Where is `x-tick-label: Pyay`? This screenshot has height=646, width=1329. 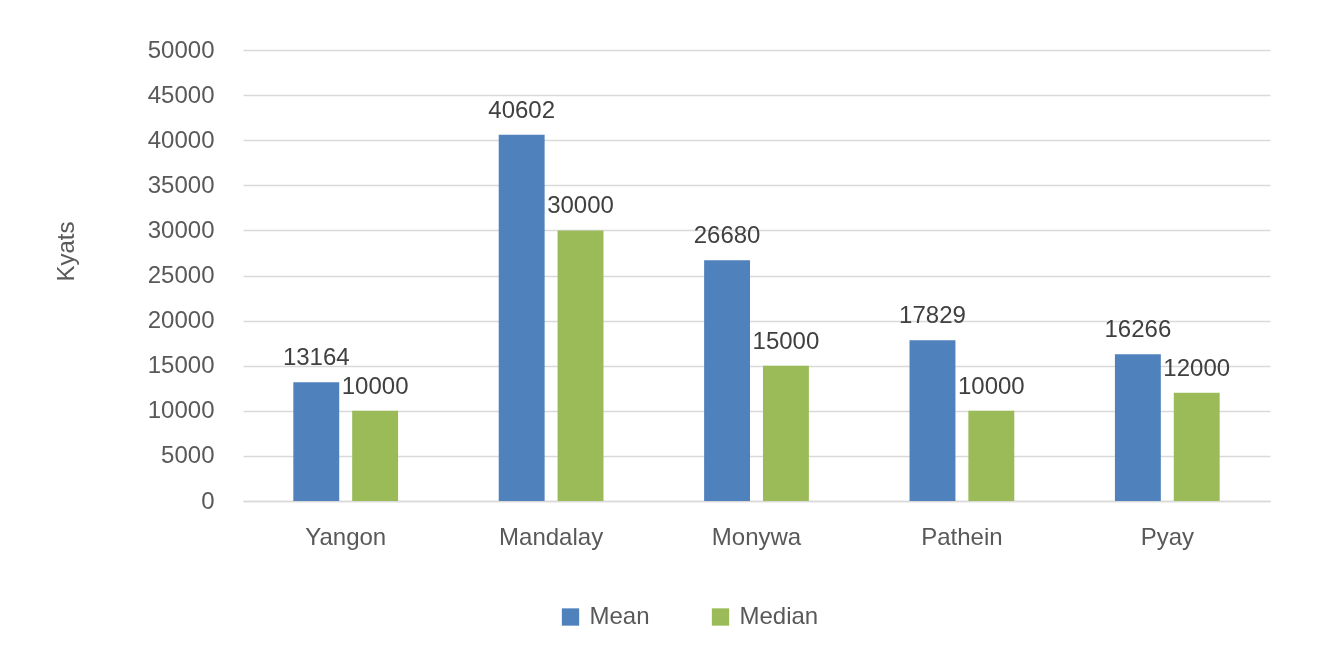
x-tick-label: Pyay is located at coordinates (1167, 536).